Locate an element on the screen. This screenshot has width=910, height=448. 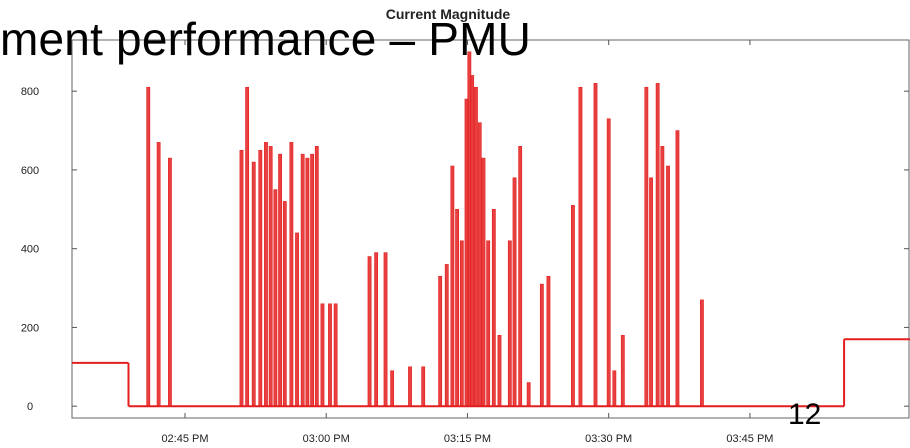
y-tick-label: 400 is located at coordinates (30, 250).